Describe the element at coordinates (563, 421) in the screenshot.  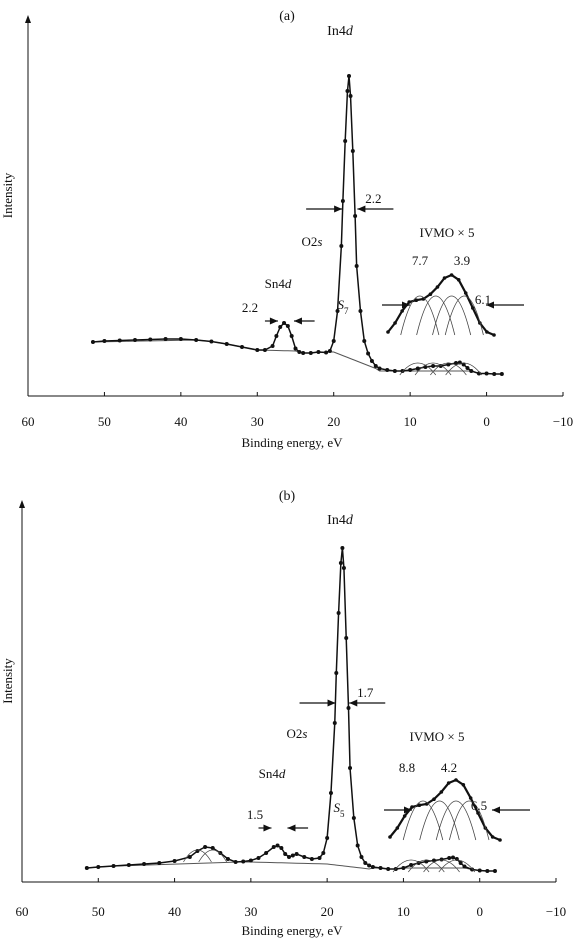
I see `x-tick-label: −10` at that location.